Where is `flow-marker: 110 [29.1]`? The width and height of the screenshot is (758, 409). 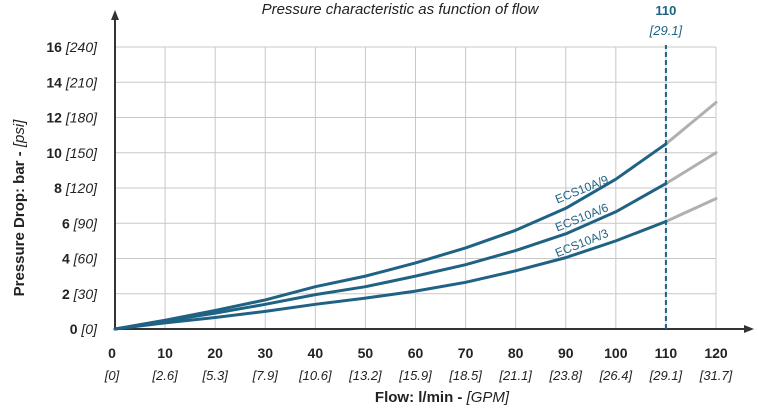 flow-marker: 110 [29.1] is located at coordinates (666, 166).